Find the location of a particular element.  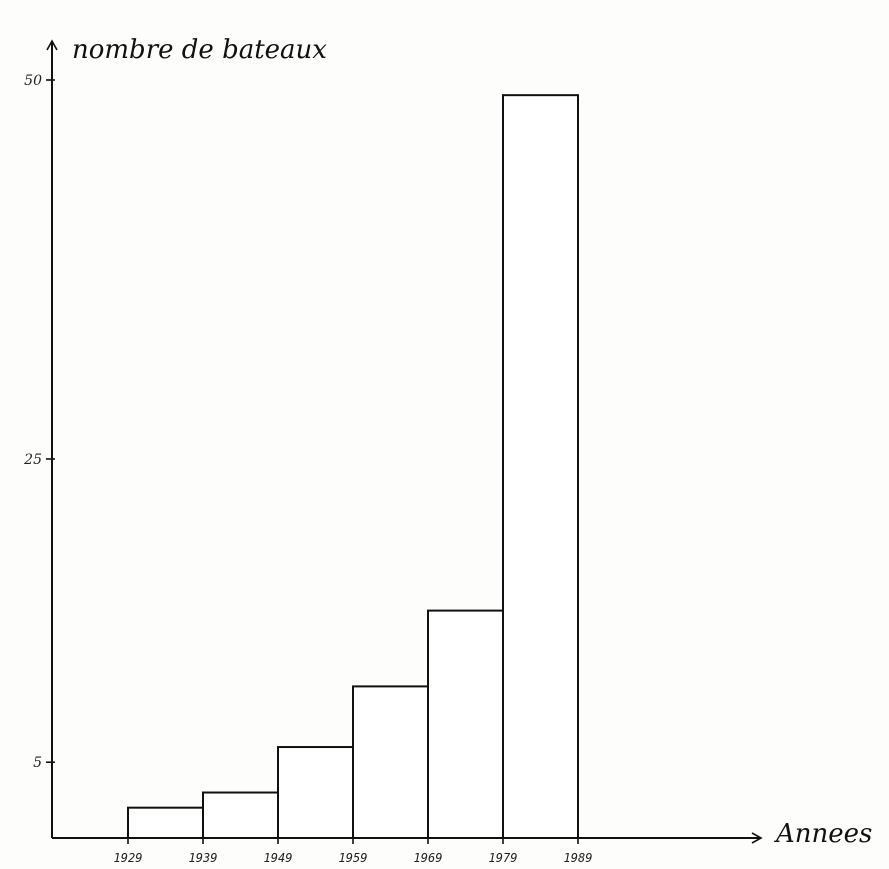

x-tick-label: 1979 is located at coordinates (503, 858).